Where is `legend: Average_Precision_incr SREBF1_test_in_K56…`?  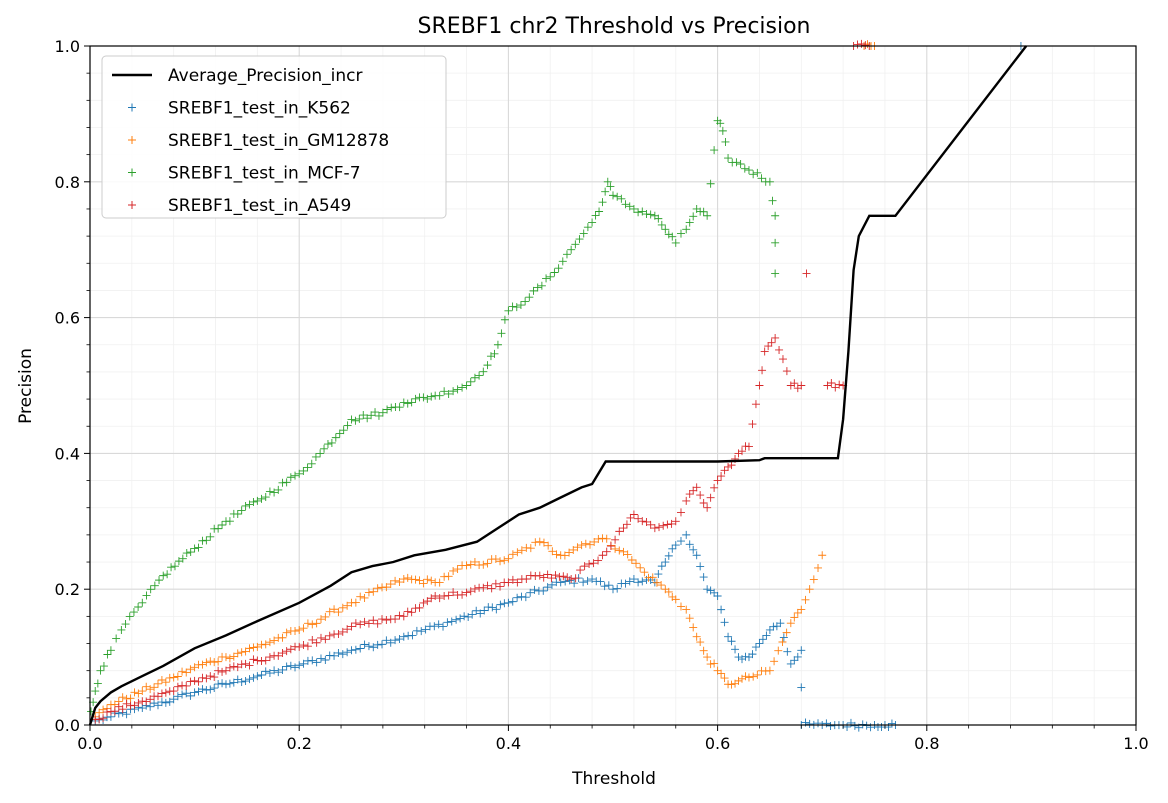
legend: Average_Precision_incr SREBF1_test_in_K56… is located at coordinates (274, 137).